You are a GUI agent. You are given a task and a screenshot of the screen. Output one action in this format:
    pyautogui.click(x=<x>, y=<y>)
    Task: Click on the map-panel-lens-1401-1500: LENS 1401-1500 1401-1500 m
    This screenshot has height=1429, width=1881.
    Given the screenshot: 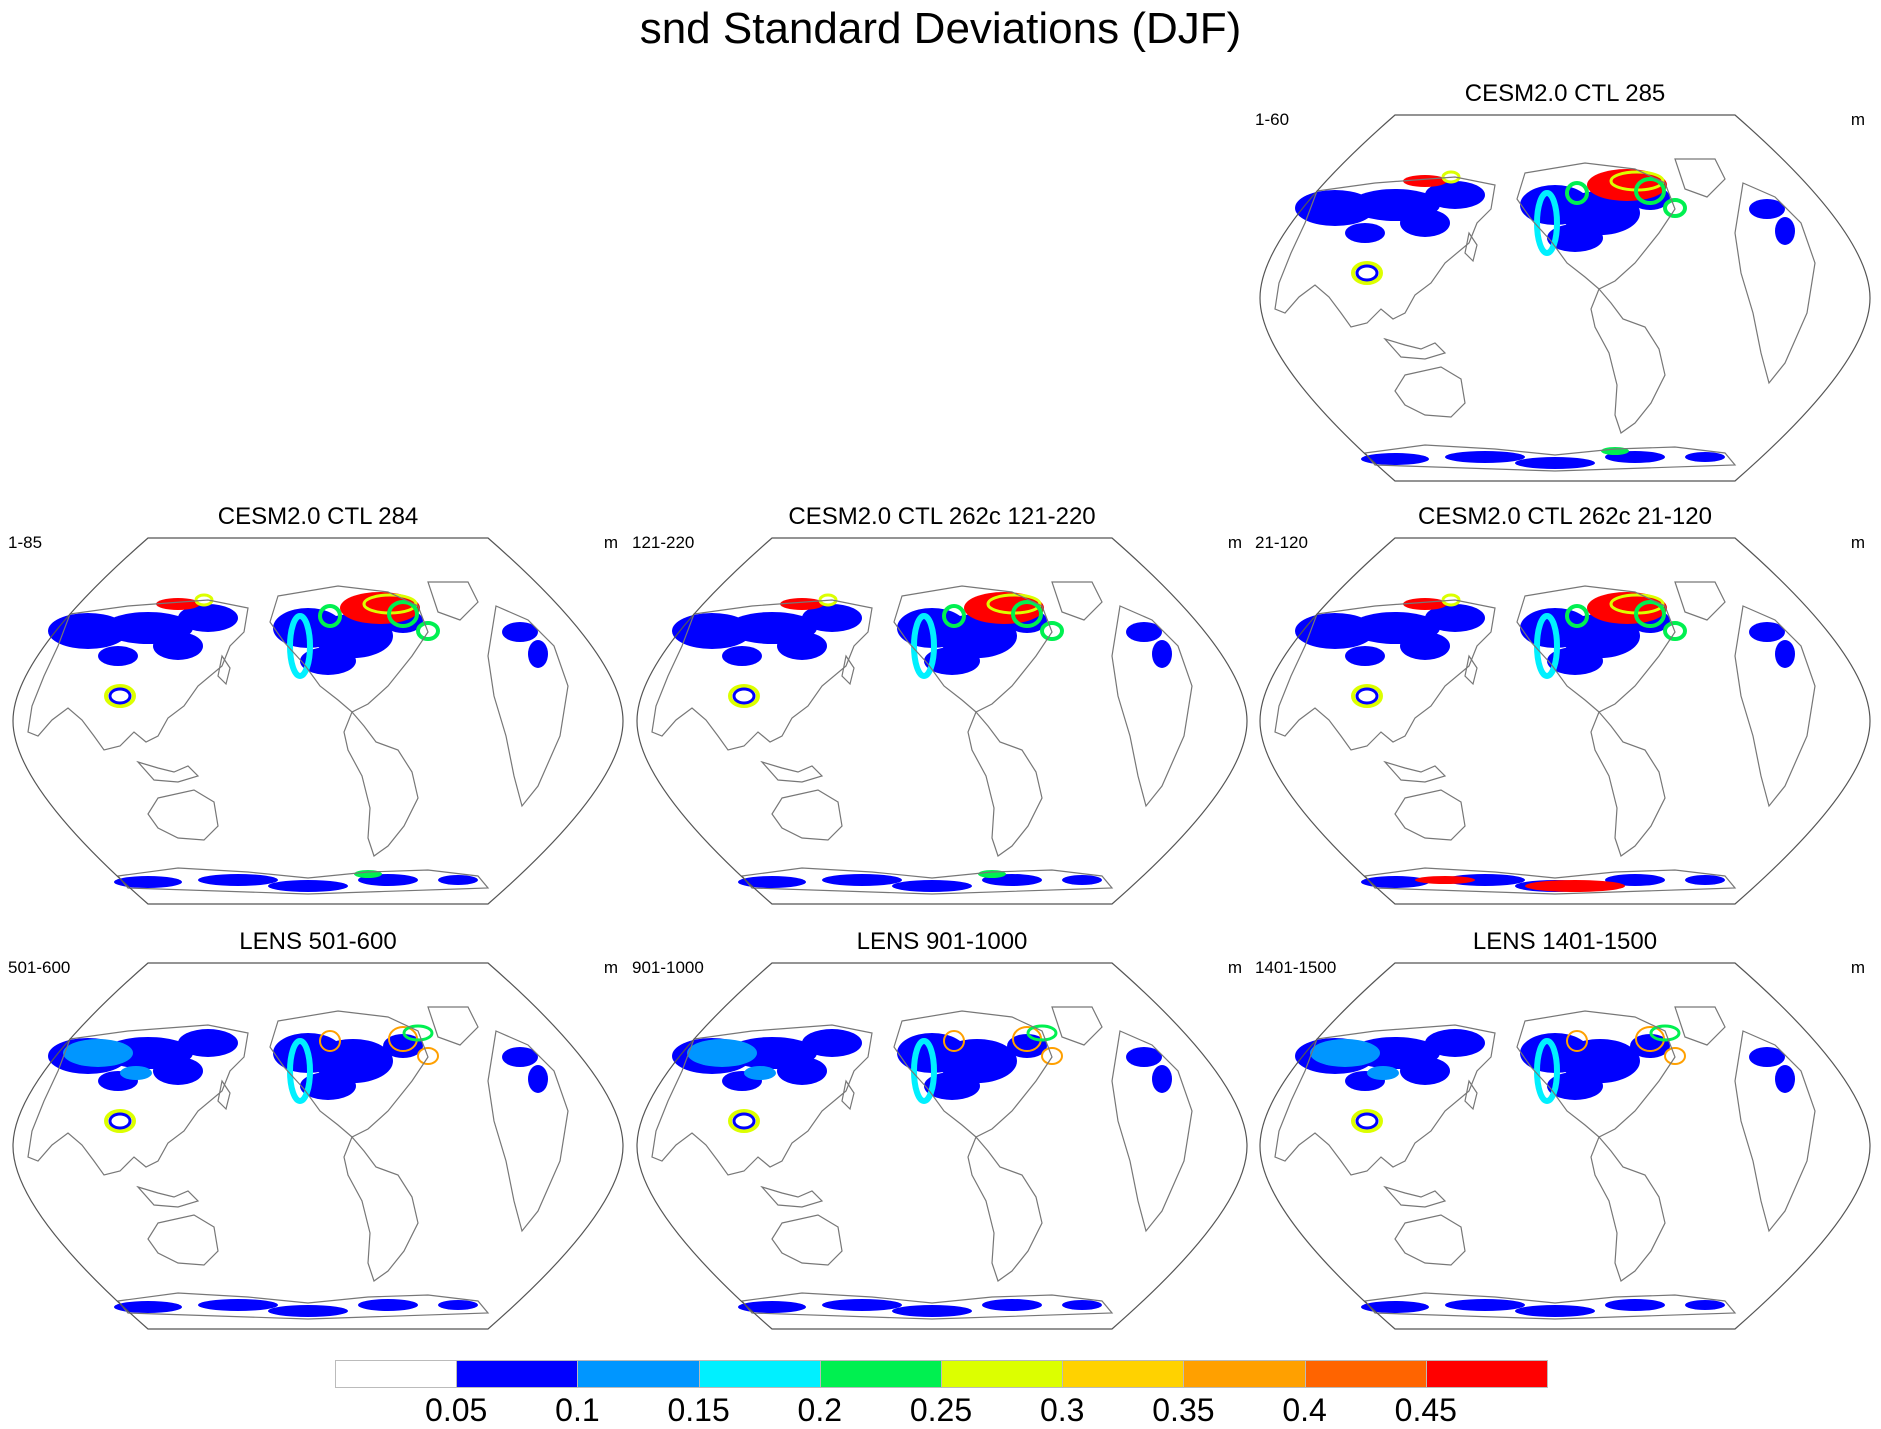 What is the action you would take?
    pyautogui.click(x=1565, y=1133)
    